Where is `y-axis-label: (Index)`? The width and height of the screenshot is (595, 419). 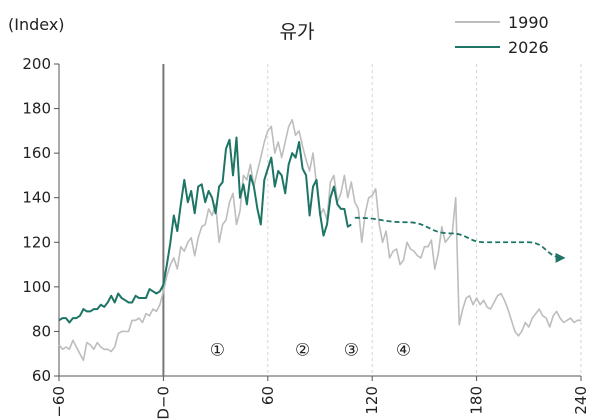
y-axis-label: (Index) is located at coordinates (36, 24).